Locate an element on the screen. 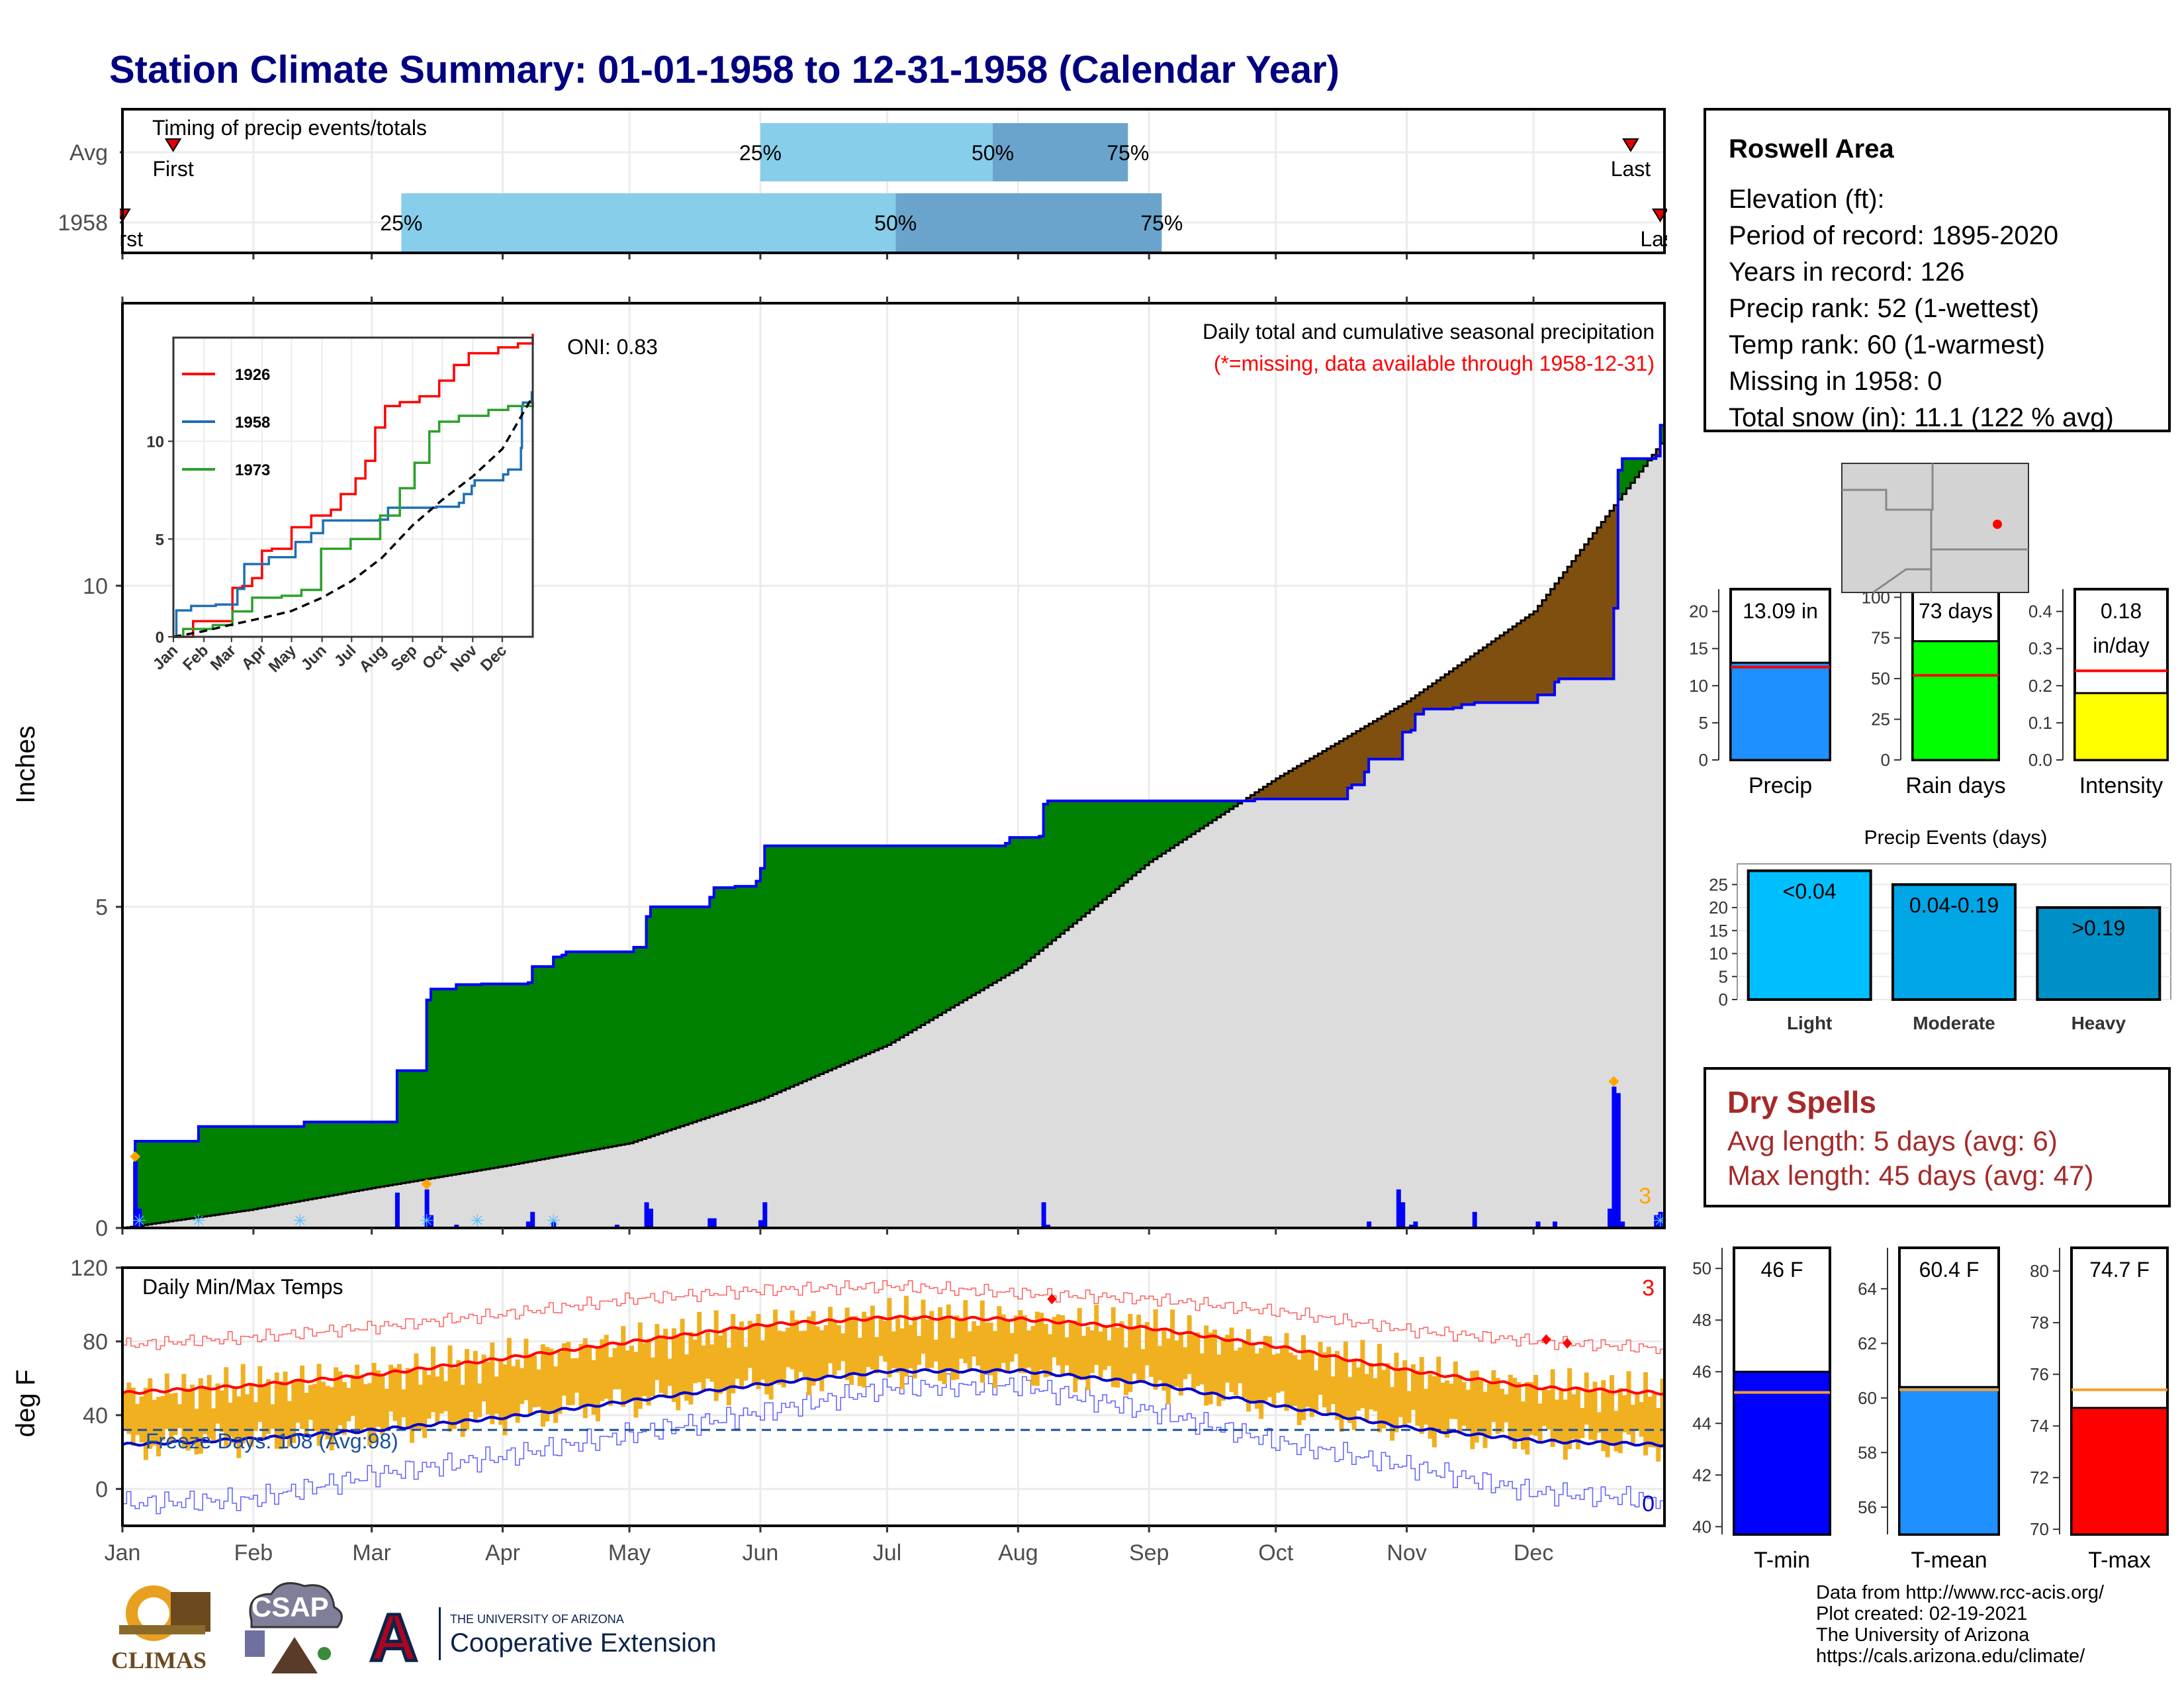 The height and width of the screenshot is (1688, 2184). mini-bar-intensity is located at coordinates (2121, 726).